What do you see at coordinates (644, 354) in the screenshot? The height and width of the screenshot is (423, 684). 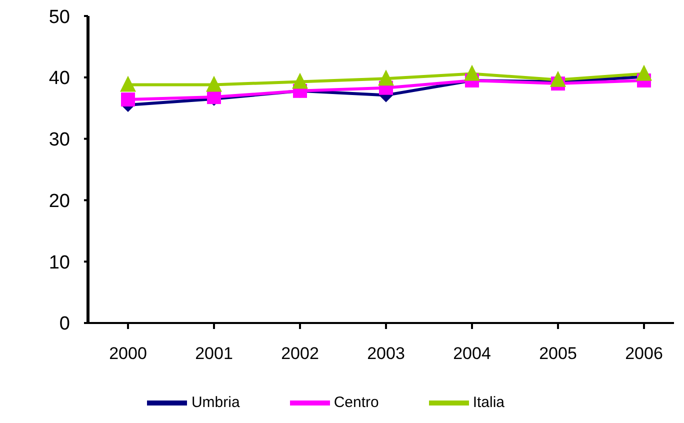 I see `x-tick-label: 2006` at bounding box center [644, 354].